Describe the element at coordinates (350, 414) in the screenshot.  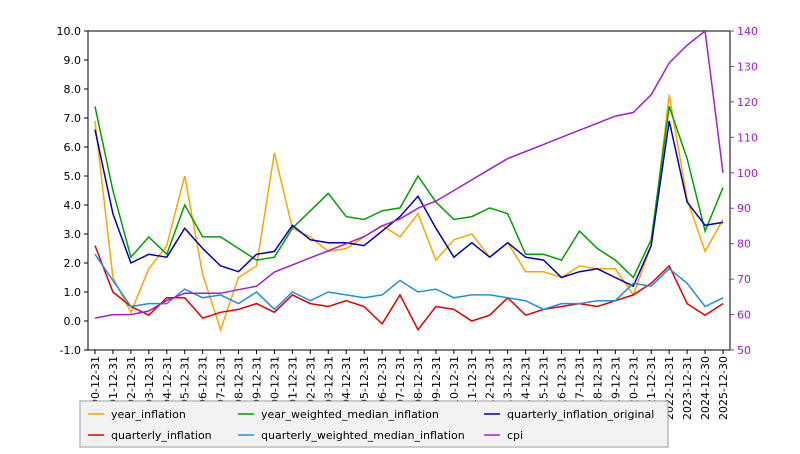
I see `legend-label: year_weighted_median_inflation` at that location.